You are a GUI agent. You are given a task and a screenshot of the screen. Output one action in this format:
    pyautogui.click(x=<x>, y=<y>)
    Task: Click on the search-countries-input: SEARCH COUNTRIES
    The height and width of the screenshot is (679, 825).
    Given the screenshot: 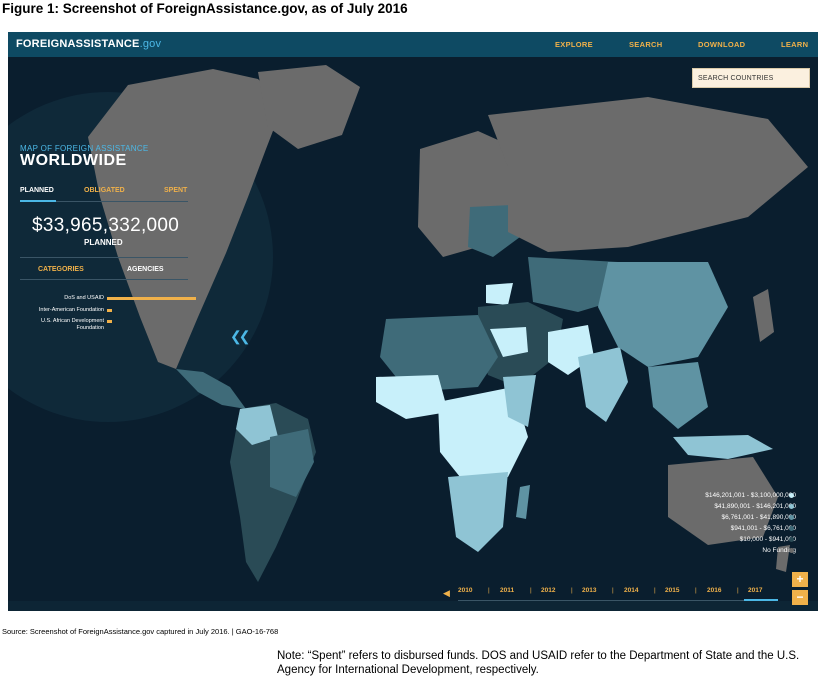 What is the action you would take?
    pyautogui.click(x=751, y=78)
    